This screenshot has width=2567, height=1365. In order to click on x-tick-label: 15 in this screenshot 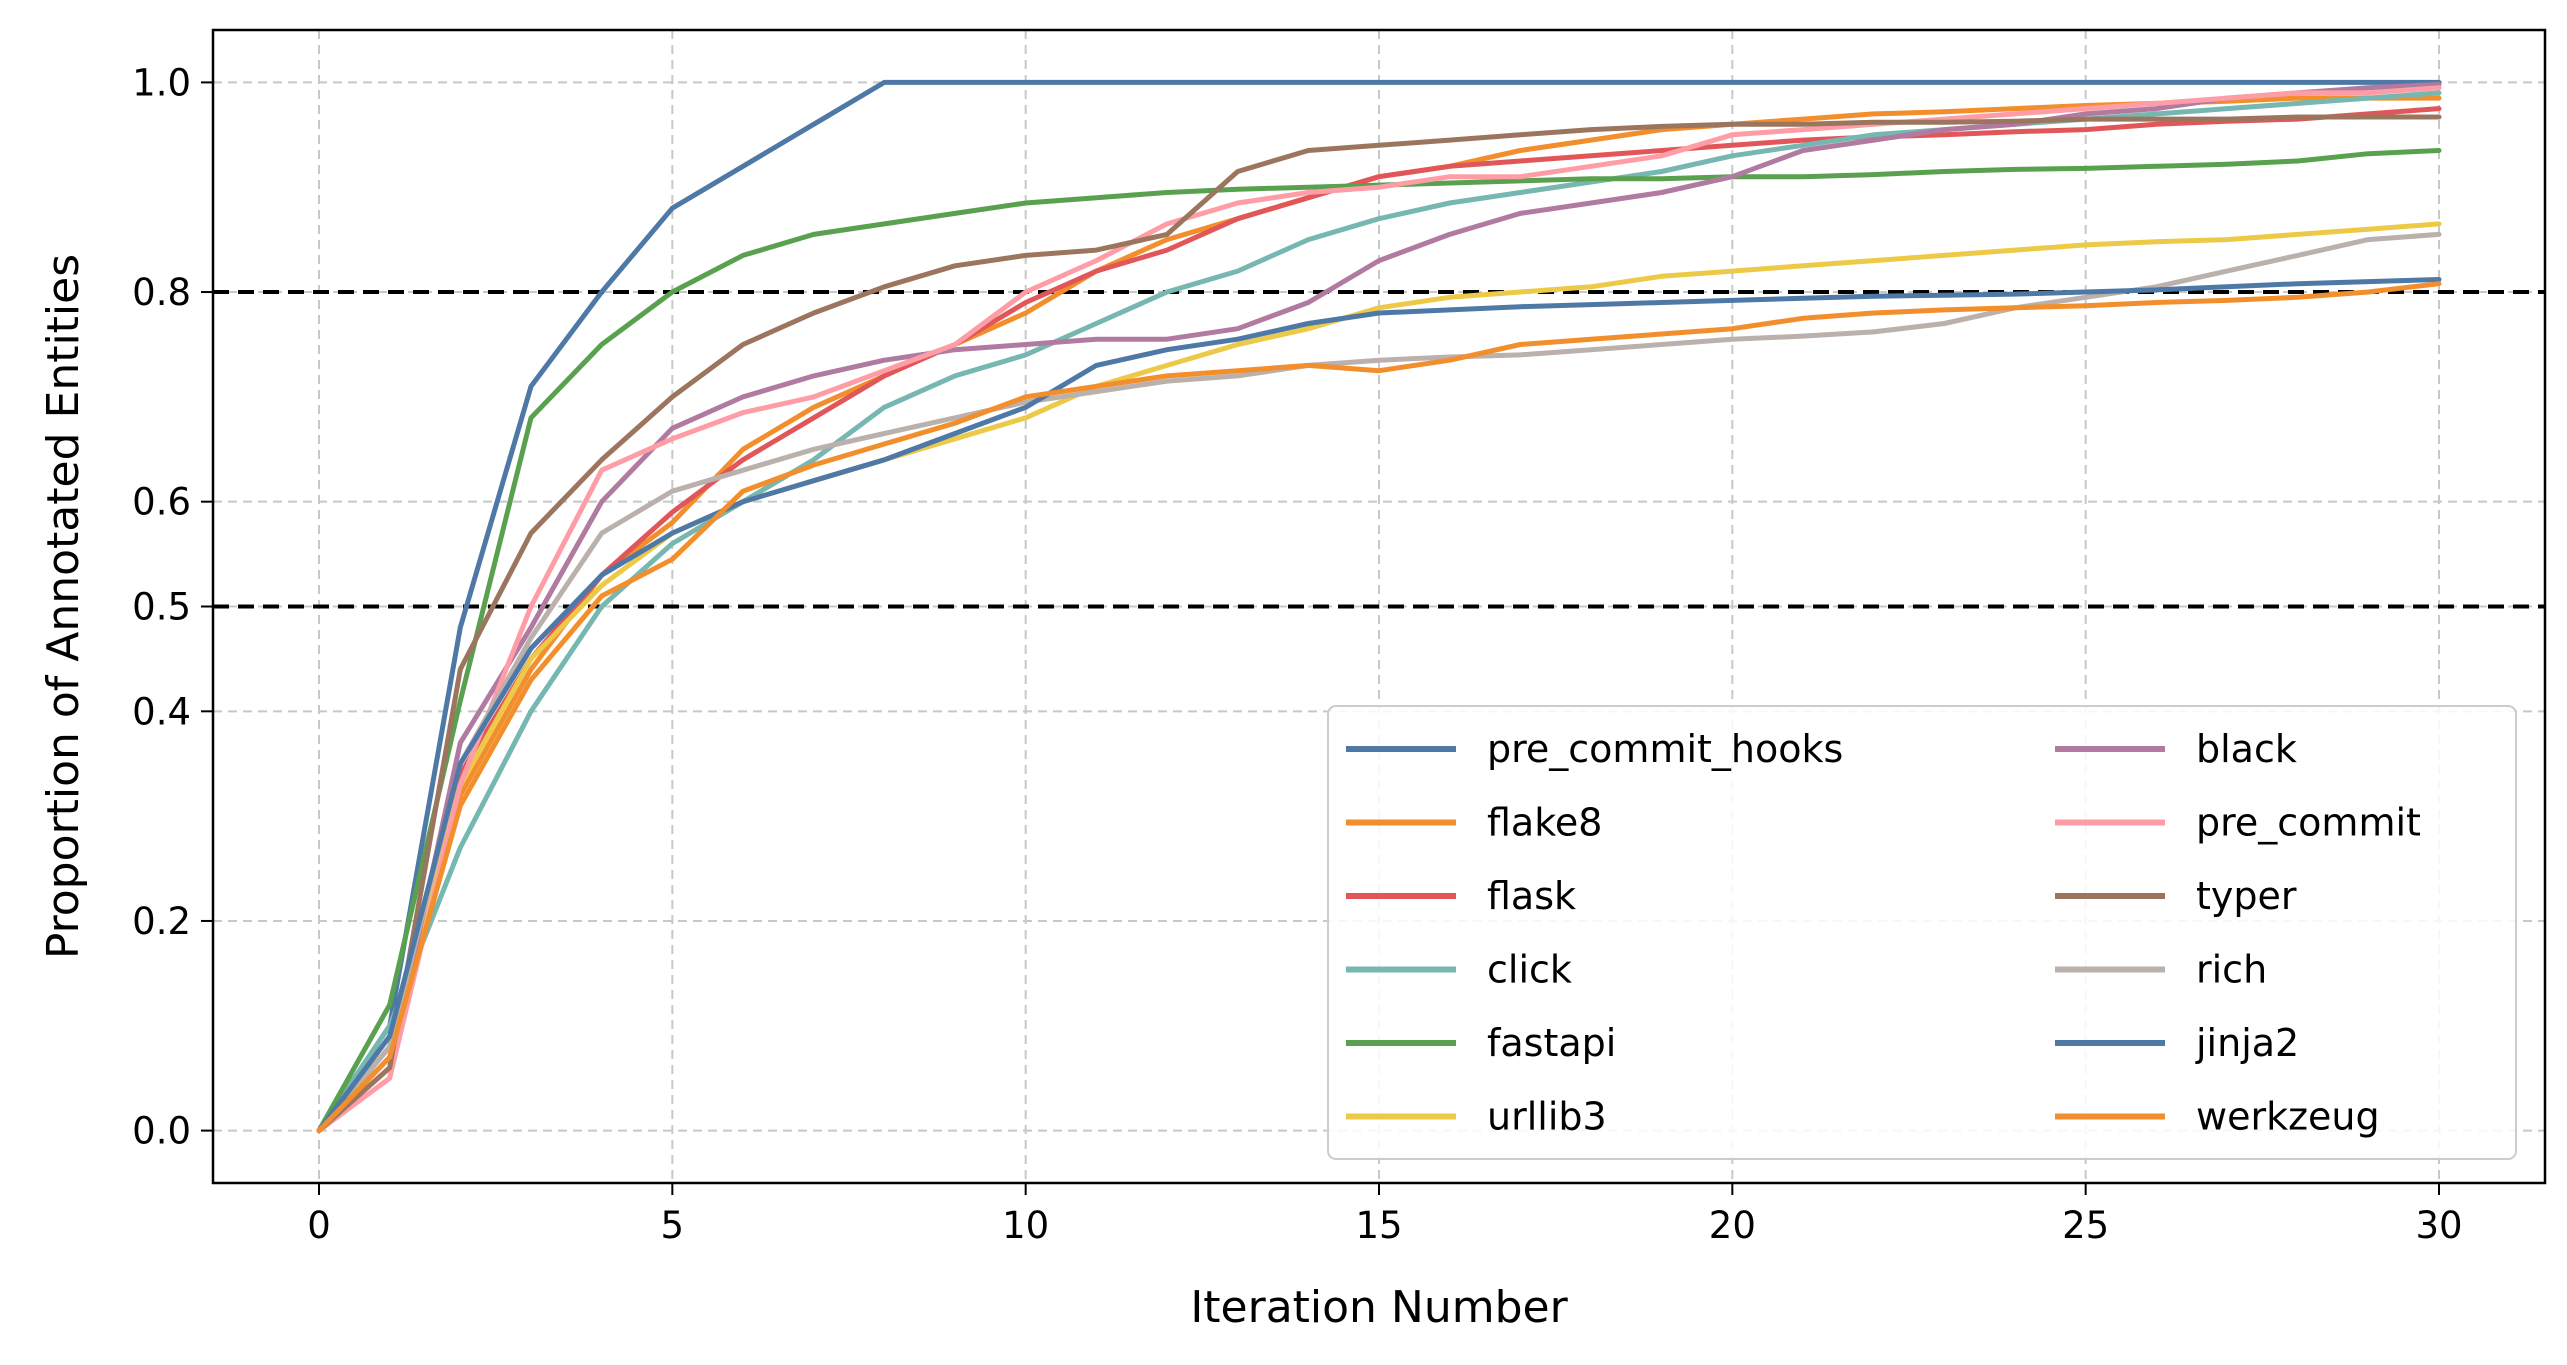, I will do `click(1378, 1225)`.